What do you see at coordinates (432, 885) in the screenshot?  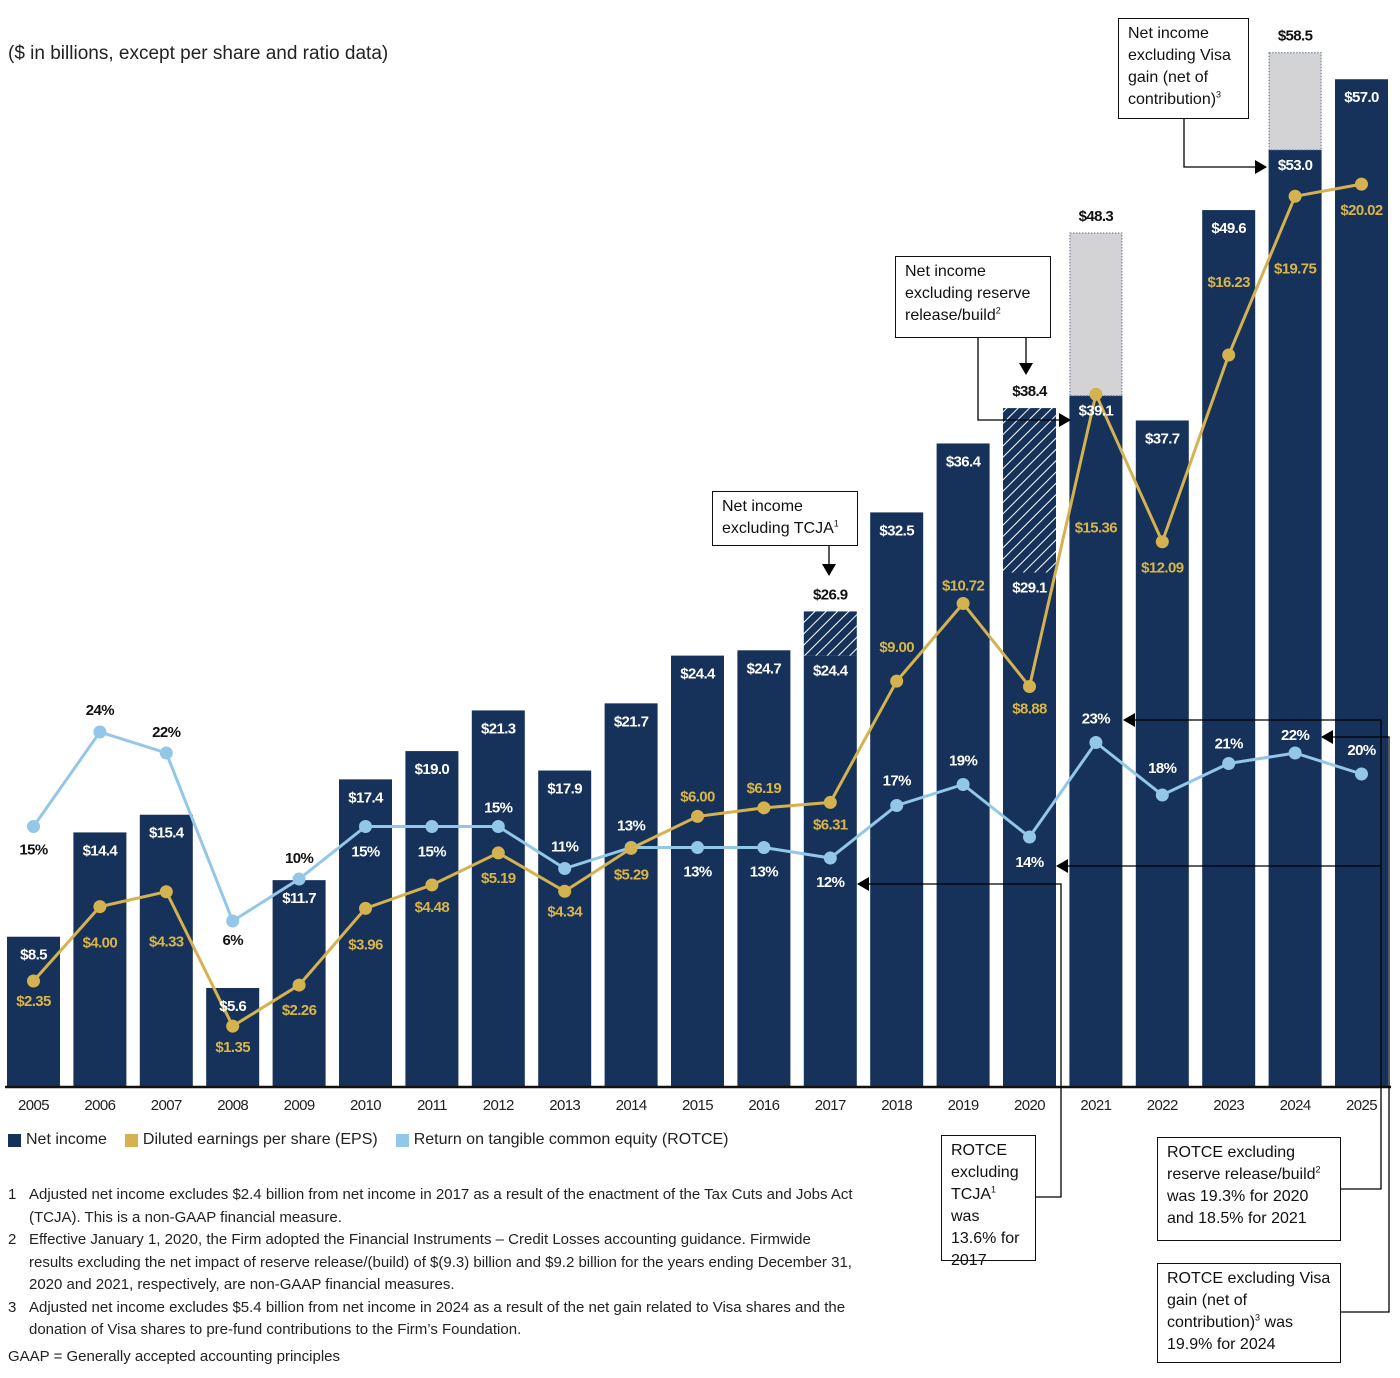 I see `eps-point-2011` at bounding box center [432, 885].